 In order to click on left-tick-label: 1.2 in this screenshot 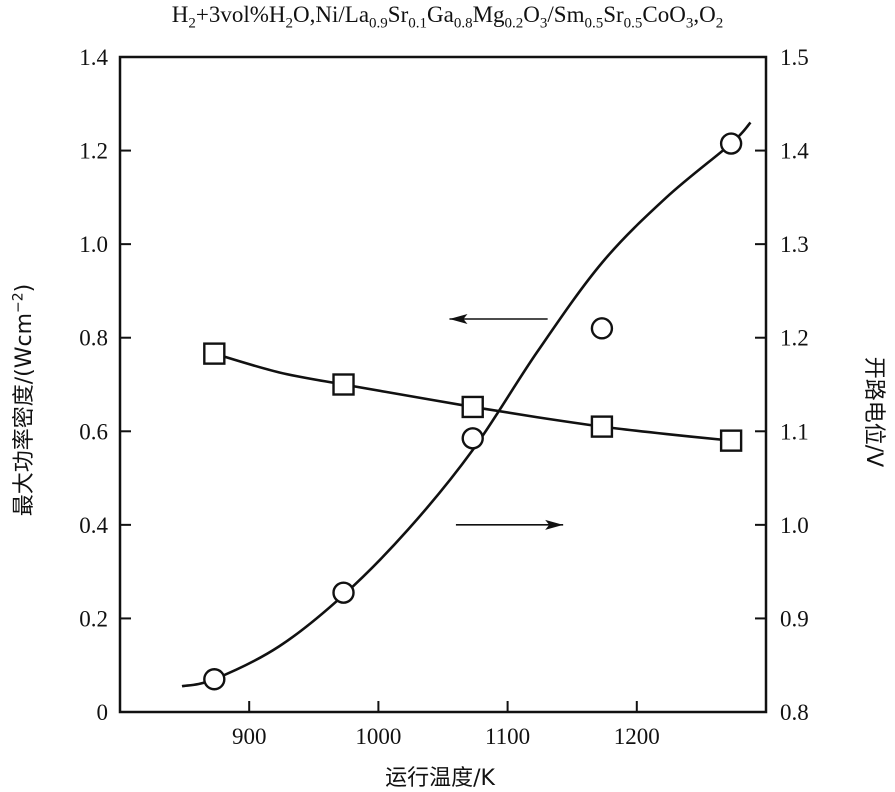, I will do `click(93, 151)`.